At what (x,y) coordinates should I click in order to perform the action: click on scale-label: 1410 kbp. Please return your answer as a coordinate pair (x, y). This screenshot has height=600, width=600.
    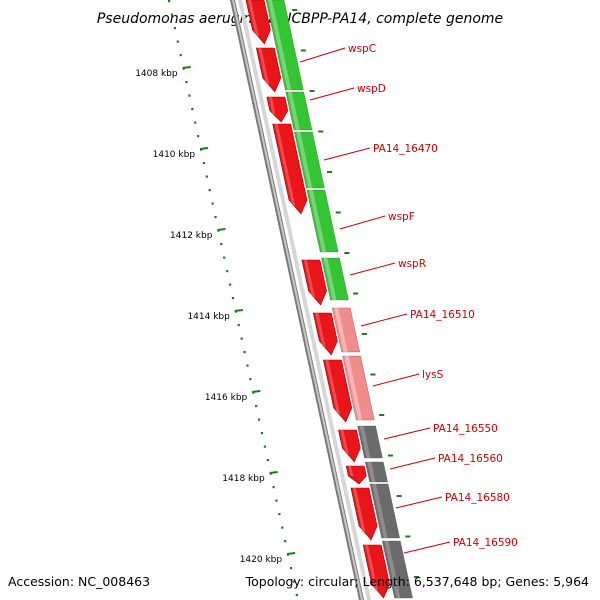
    Looking at the image, I should click on (174, 155).